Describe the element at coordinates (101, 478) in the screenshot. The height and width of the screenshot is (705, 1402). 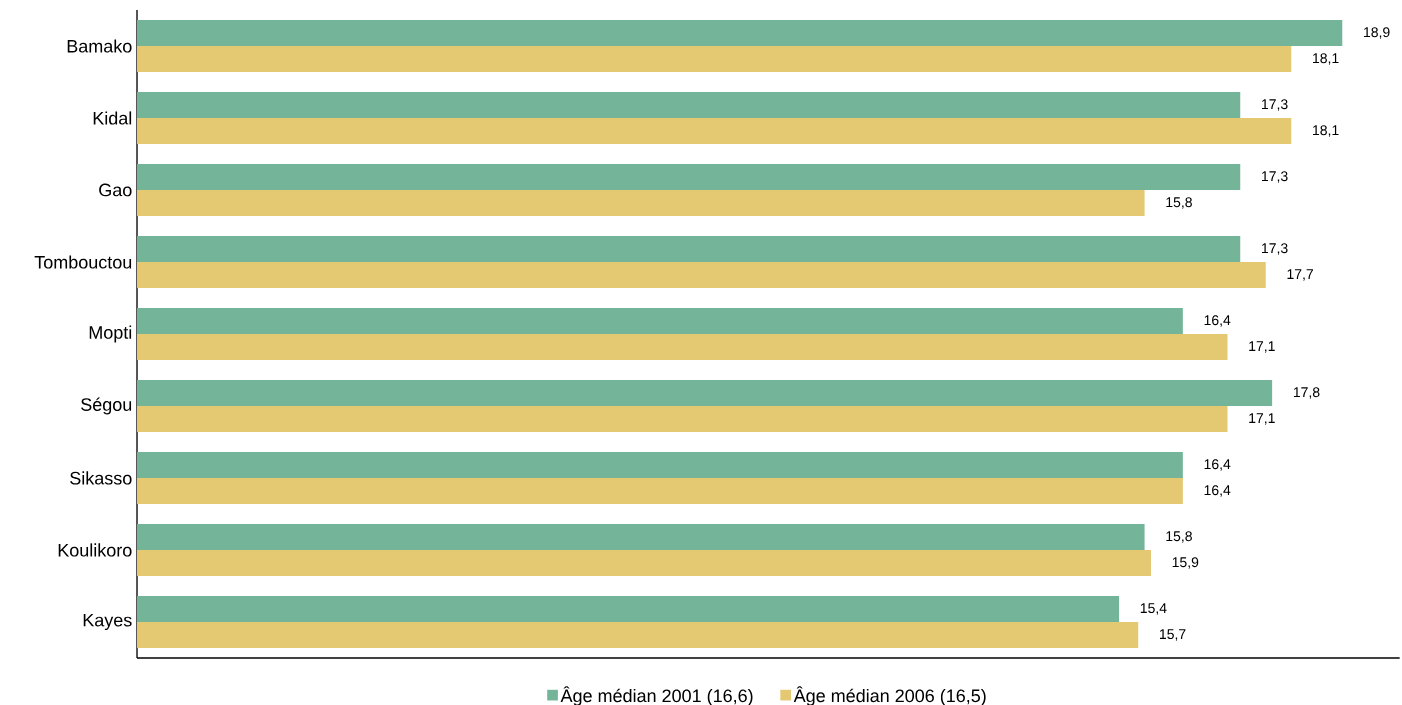
I see `y-tick-label: Sikasso` at that location.